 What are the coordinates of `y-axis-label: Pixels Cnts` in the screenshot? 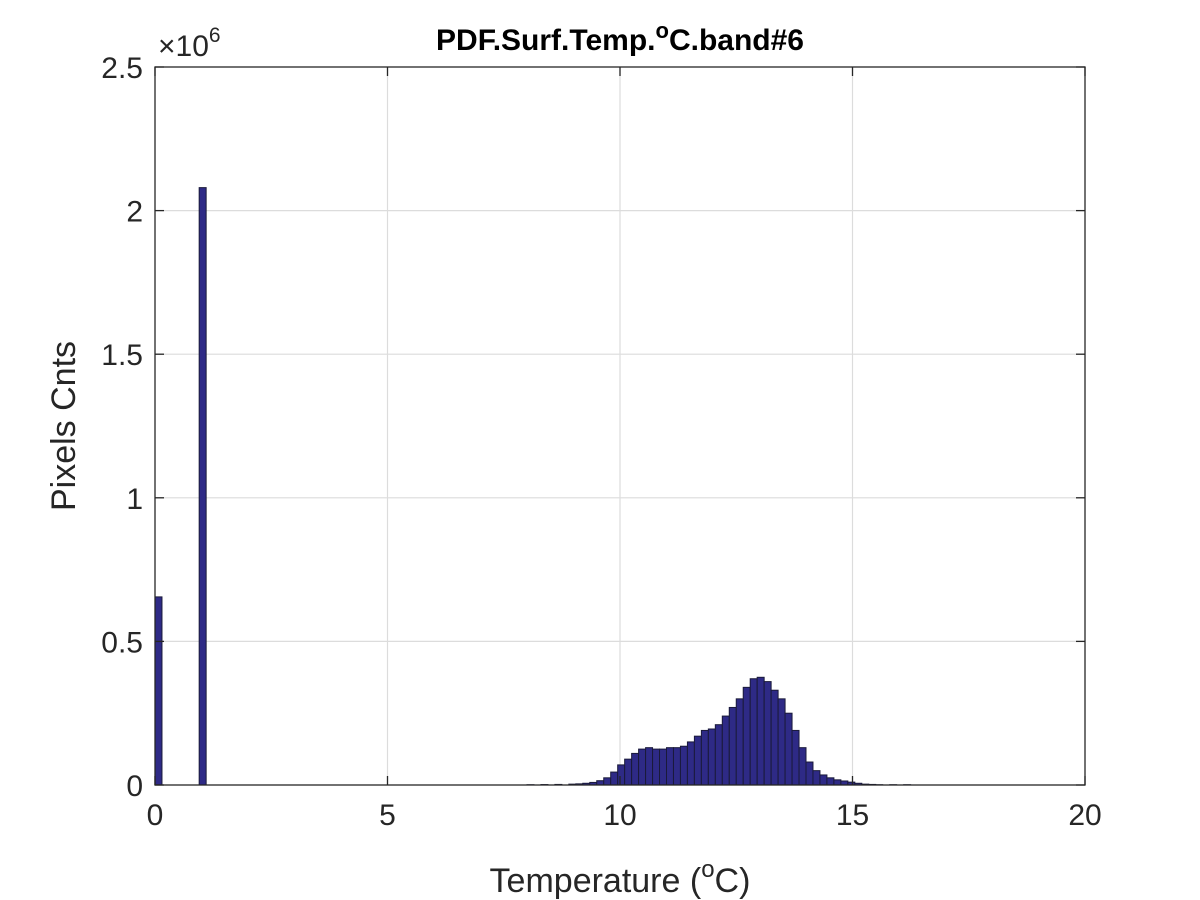 It's located at (64, 426).